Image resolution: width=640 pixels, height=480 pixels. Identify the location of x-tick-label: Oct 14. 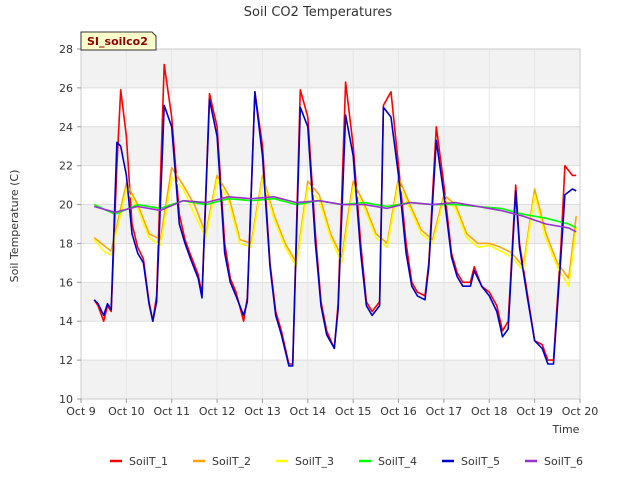
(308, 411).